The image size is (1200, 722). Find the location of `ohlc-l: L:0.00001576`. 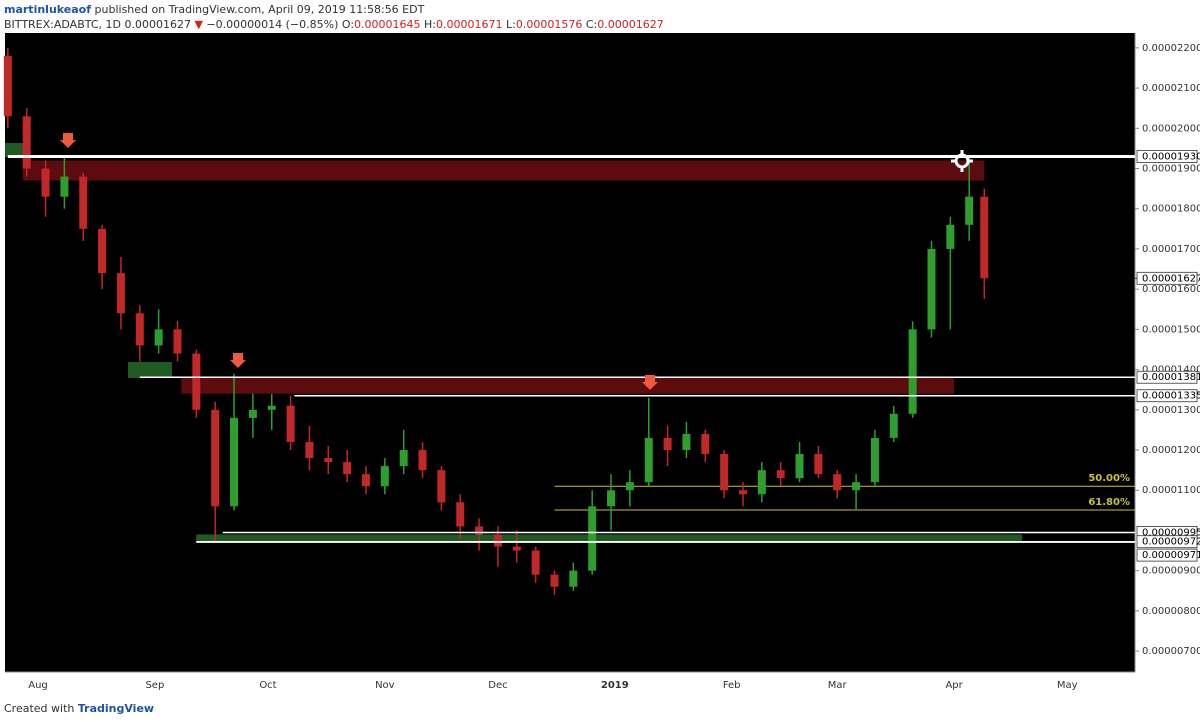

ohlc-l: L:0.00001576 is located at coordinates (544, 24).